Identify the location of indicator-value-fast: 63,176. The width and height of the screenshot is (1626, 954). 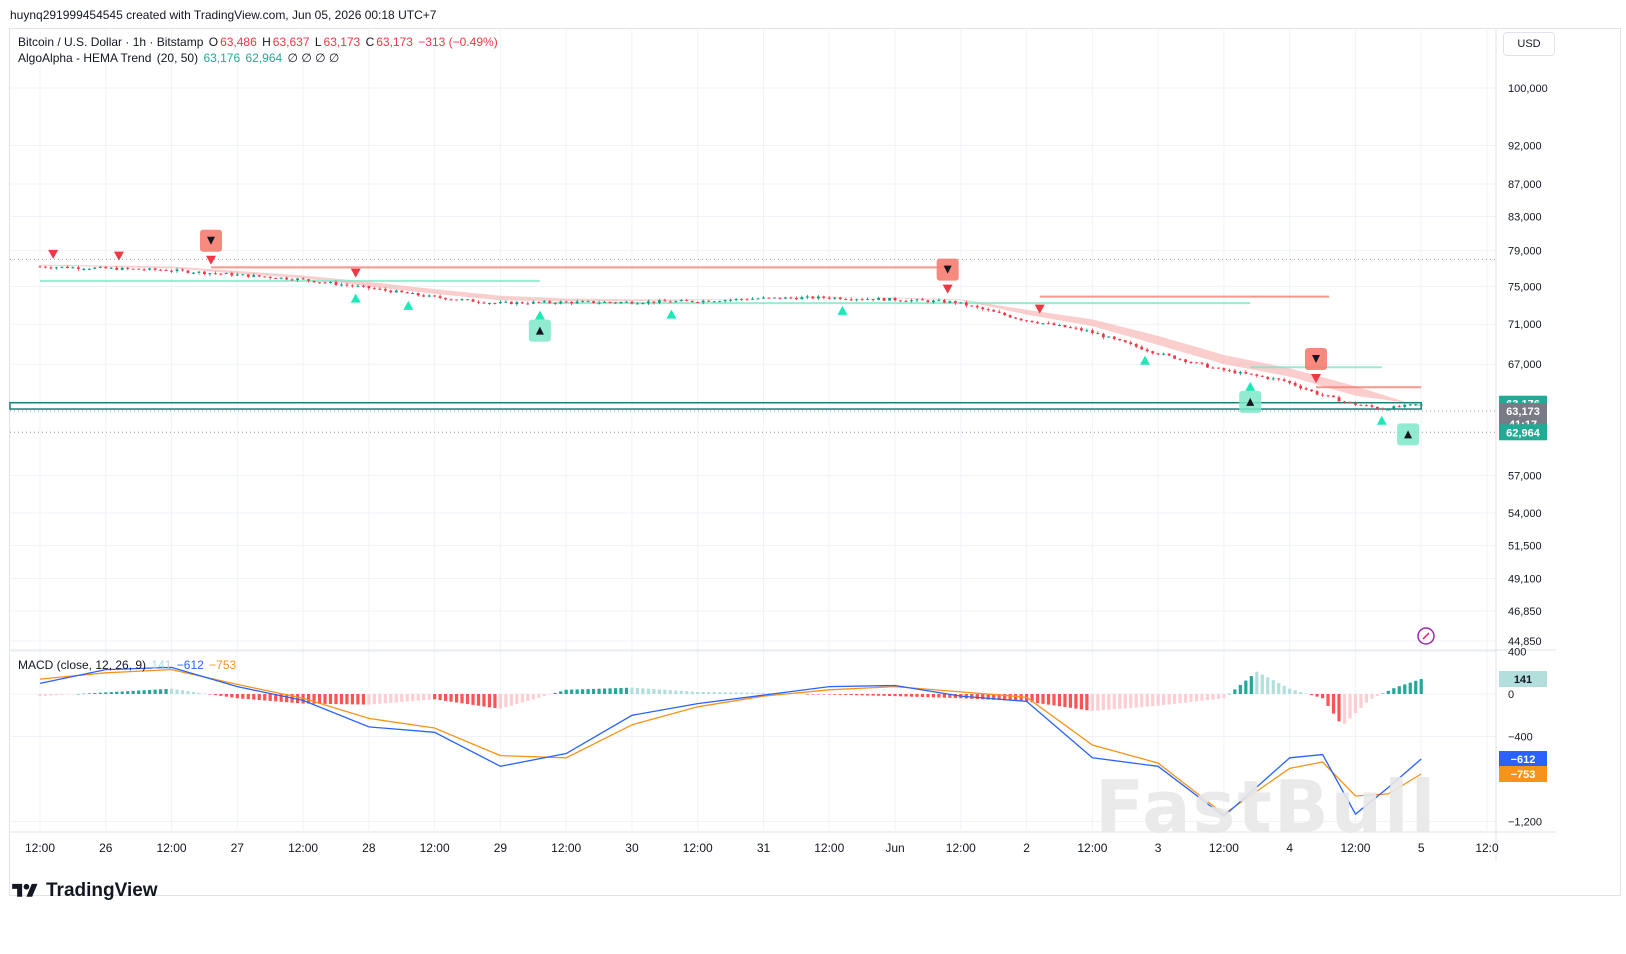
(222, 58).